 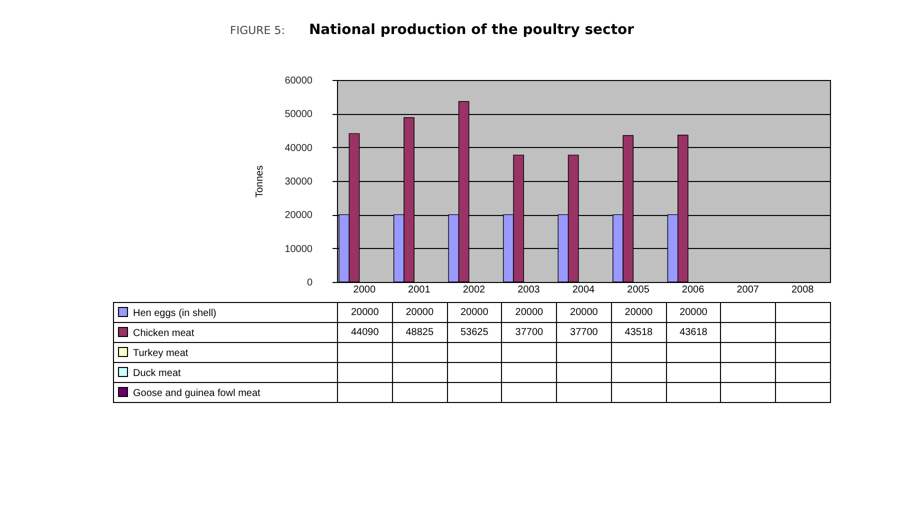 What do you see at coordinates (420, 332) in the screenshot?
I see `data-label: 48825` at bounding box center [420, 332].